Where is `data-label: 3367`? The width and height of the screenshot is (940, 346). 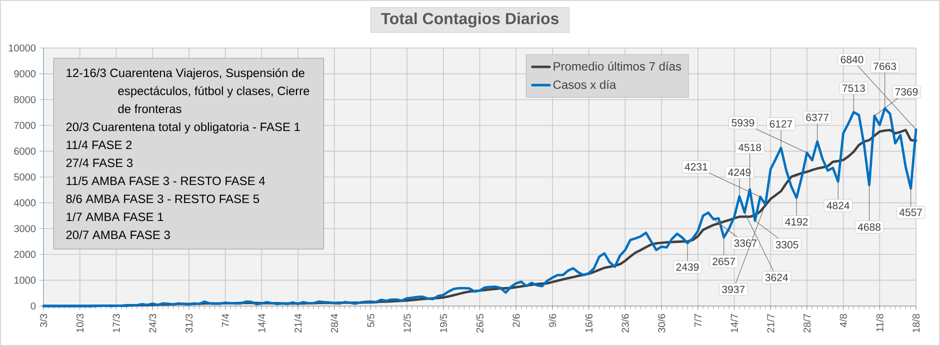 data-label: 3367 is located at coordinates (745, 243).